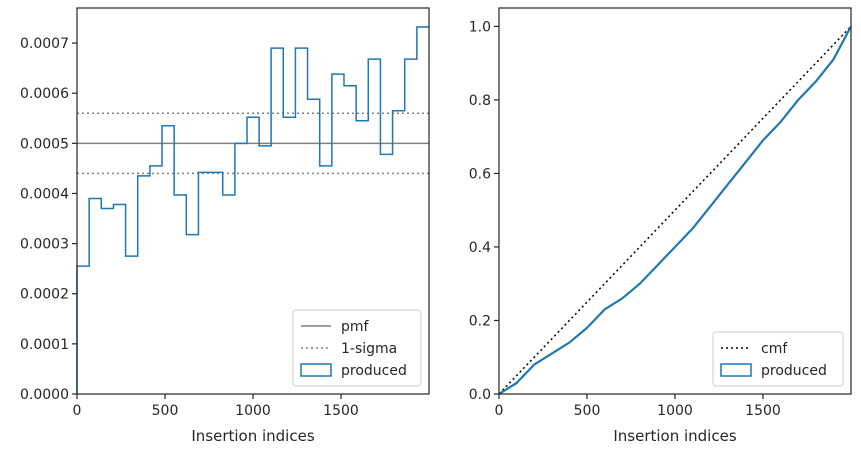 This screenshot has width=861, height=453. Describe the element at coordinates (480, 395) in the screenshot. I see `y-tick-label: 0.0` at that location.